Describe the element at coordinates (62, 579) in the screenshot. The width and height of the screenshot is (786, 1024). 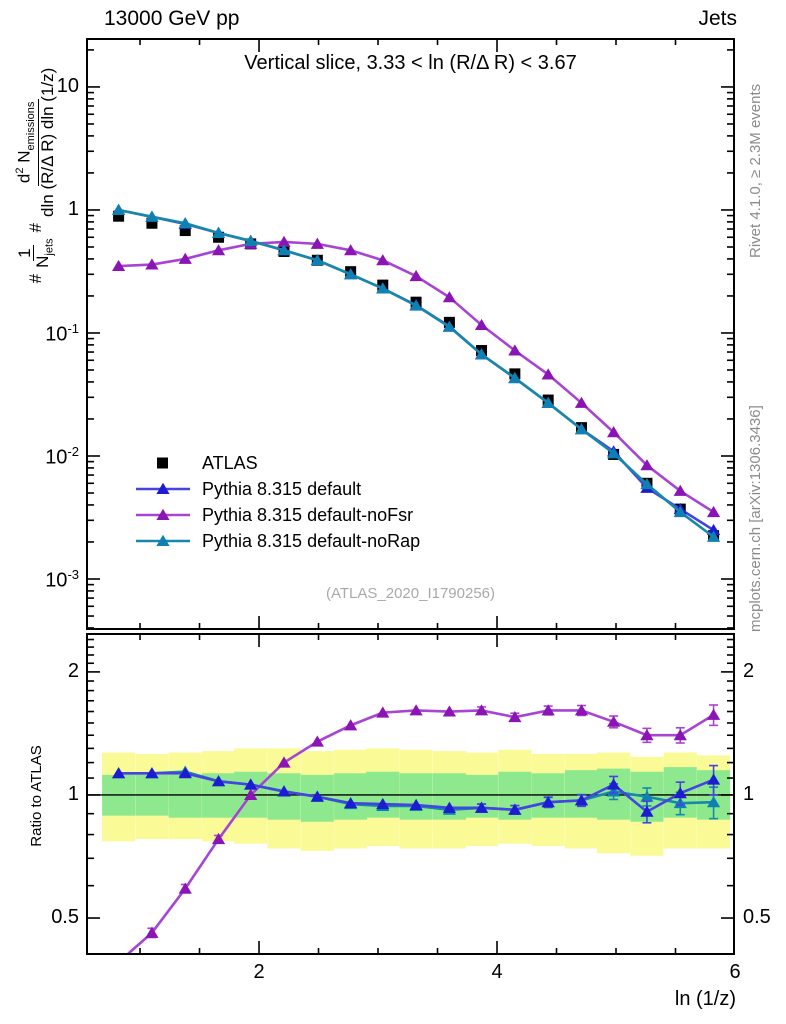
I see `main-y-tick-label: 10⁻³` at that location.